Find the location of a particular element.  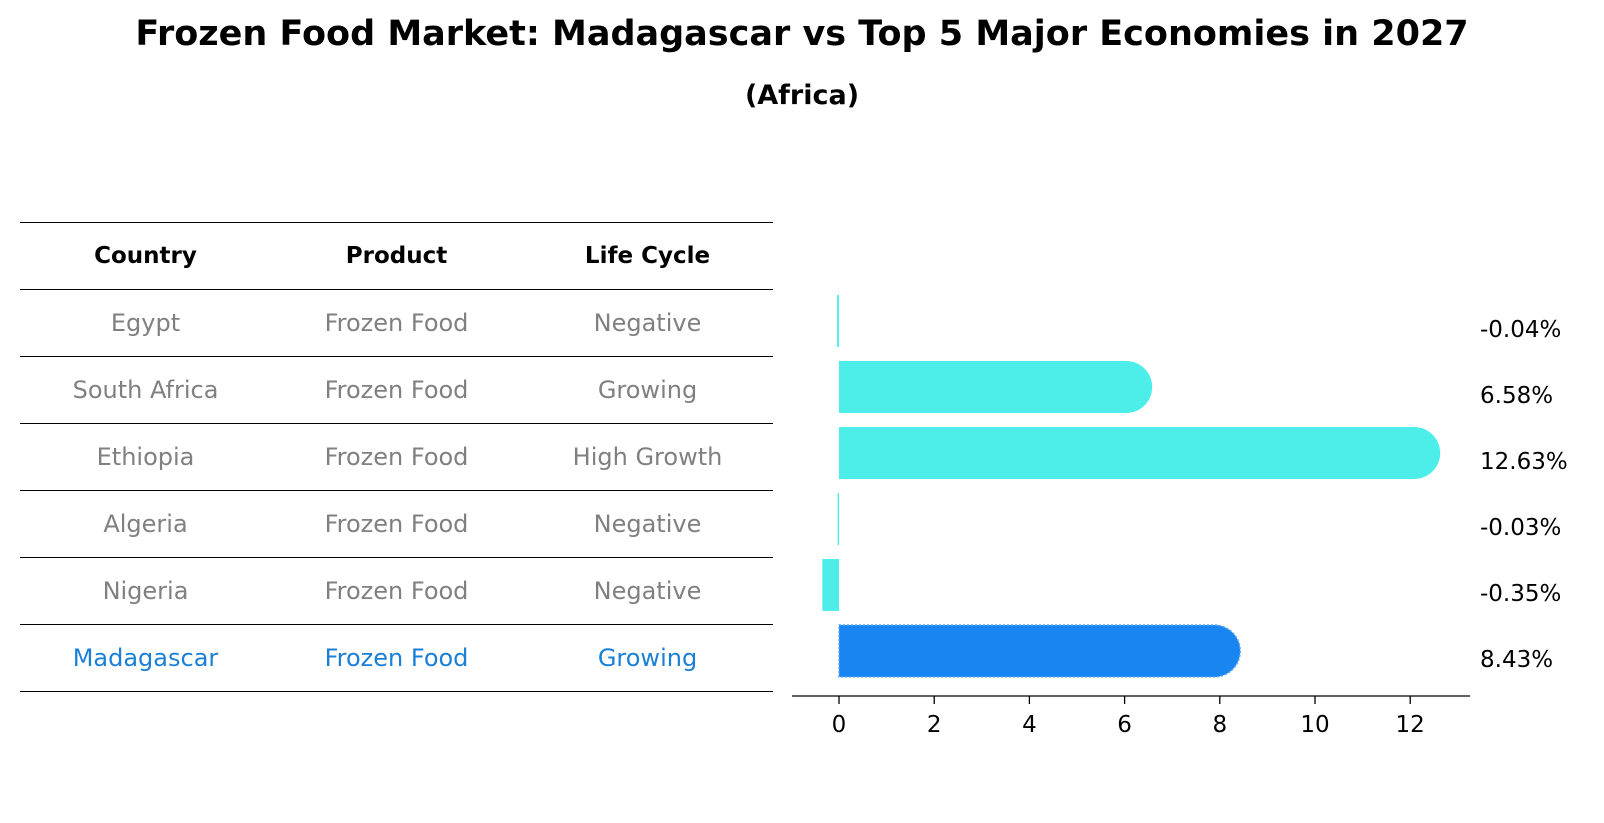

table-row: Algeria Frozen Food Negative is located at coordinates (396, 523).